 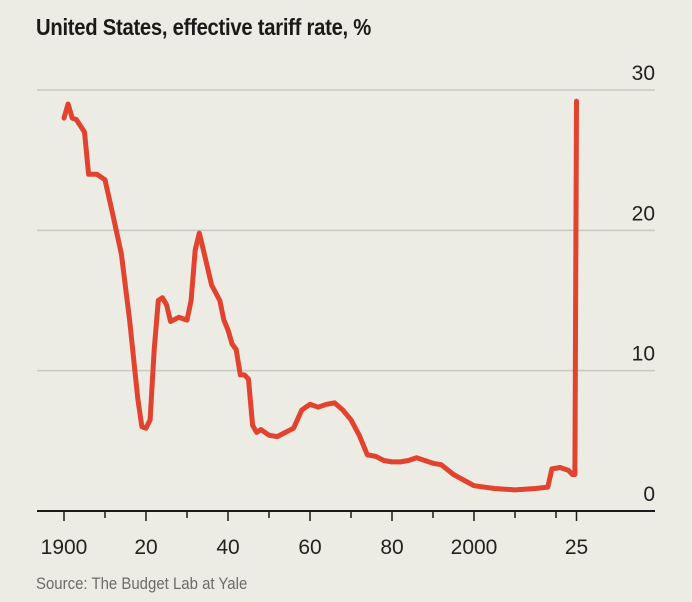 What do you see at coordinates (64, 547) in the screenshot?
I see `x-tick-label: 1900` at bounding box center [64, 547].